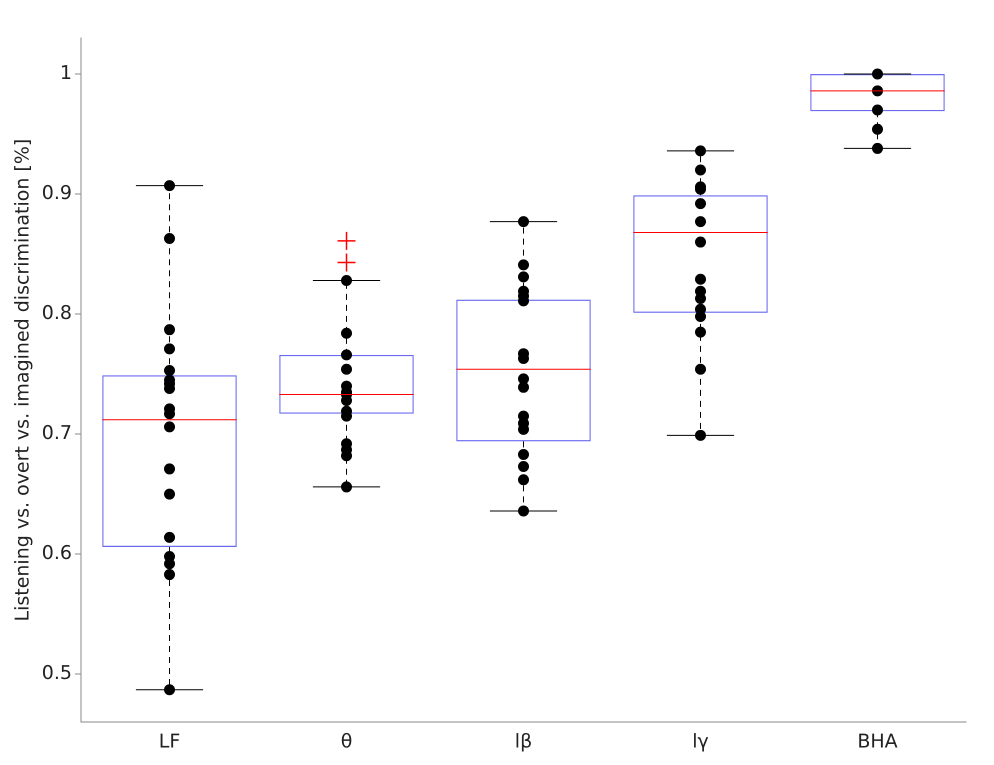 The image size is (994, 765). I want to click on y-tick-label: 0.9, so click(57, 193).